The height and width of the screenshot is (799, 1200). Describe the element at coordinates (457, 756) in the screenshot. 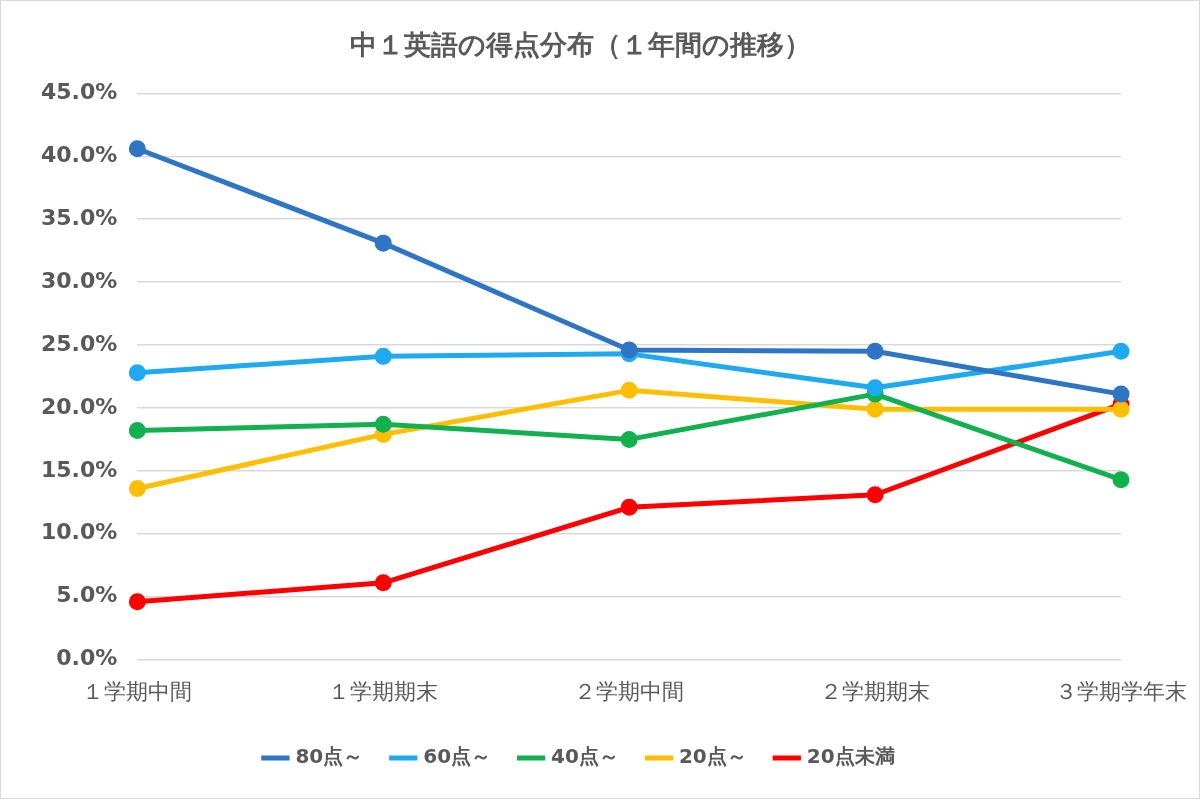

I see `legend-label: 60点～` at that location.